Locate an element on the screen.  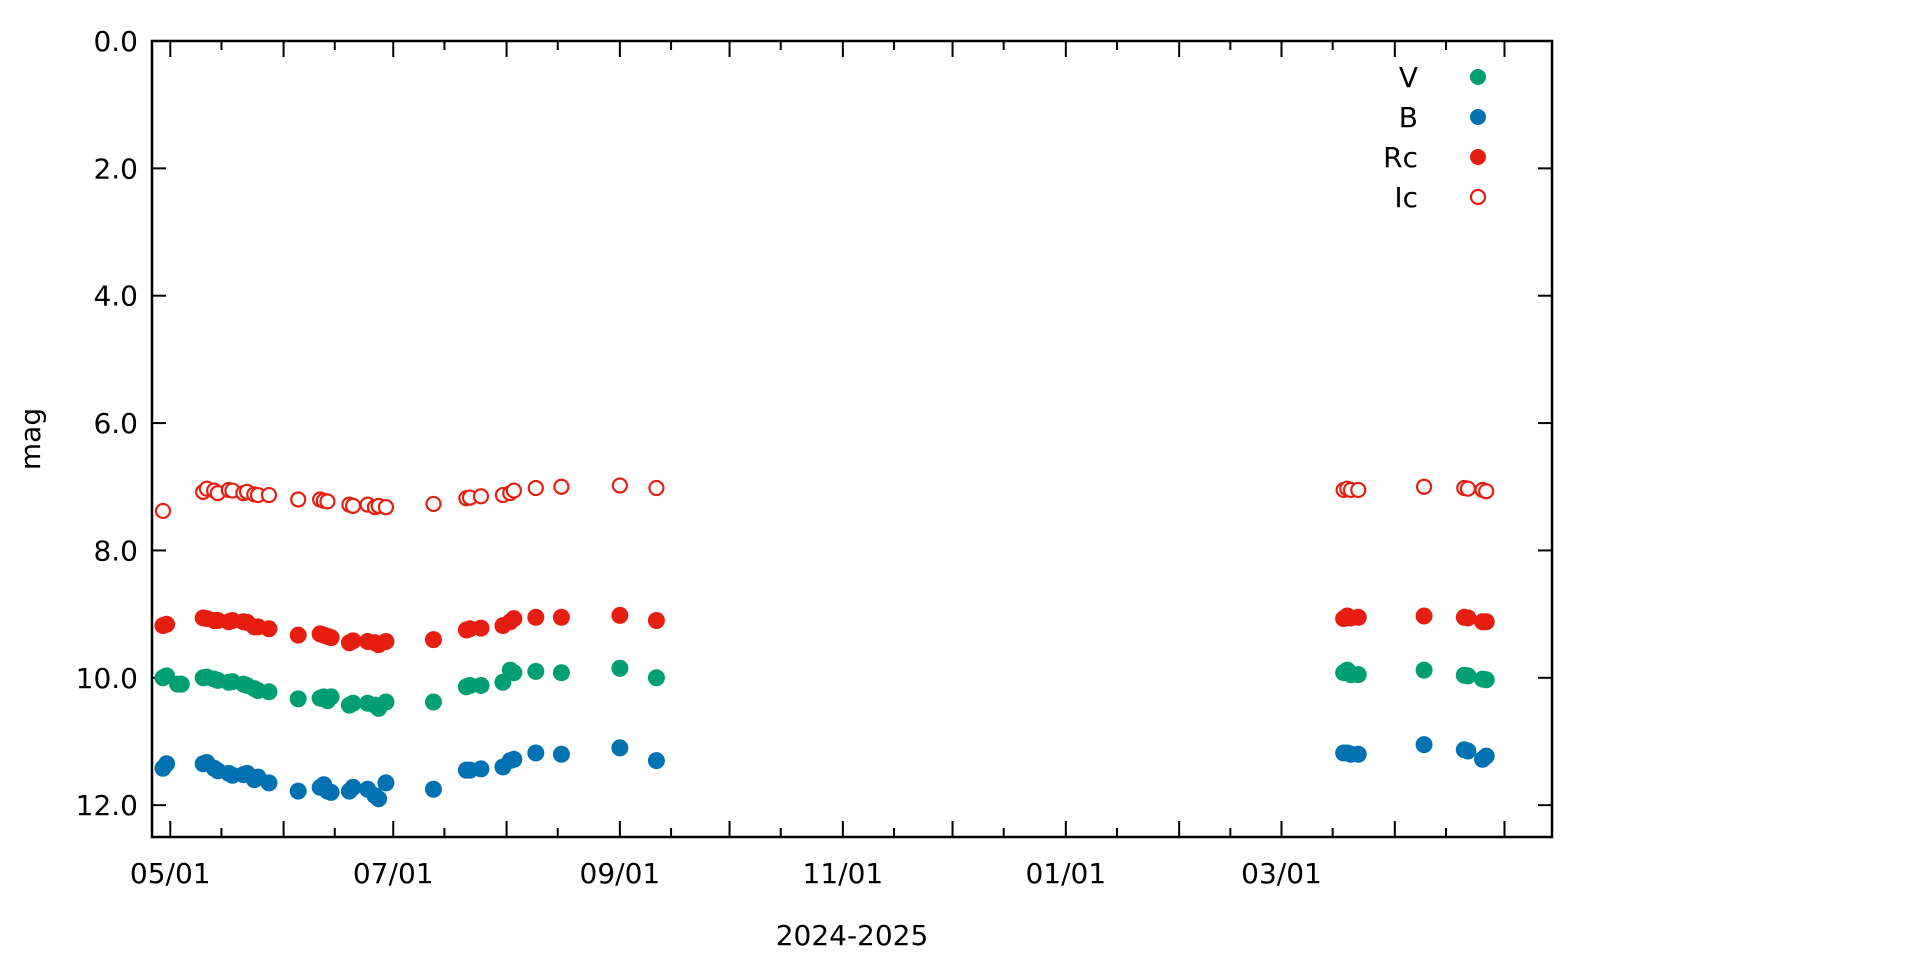
y-tick-label: 6.0 is located at coordinates (115, 423).